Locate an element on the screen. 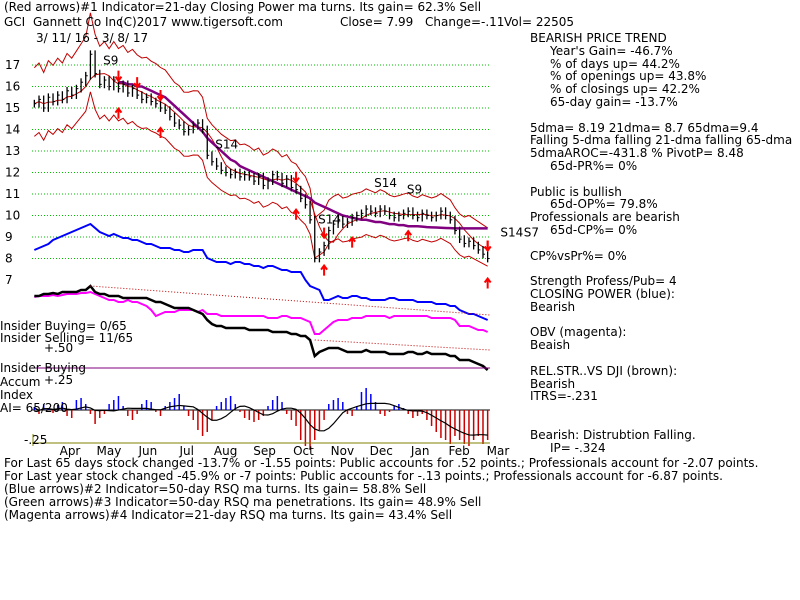 Image resolution: width=800 pixels, height=600 pixels. closing-power-polyline is located at coordinates (261, 271).